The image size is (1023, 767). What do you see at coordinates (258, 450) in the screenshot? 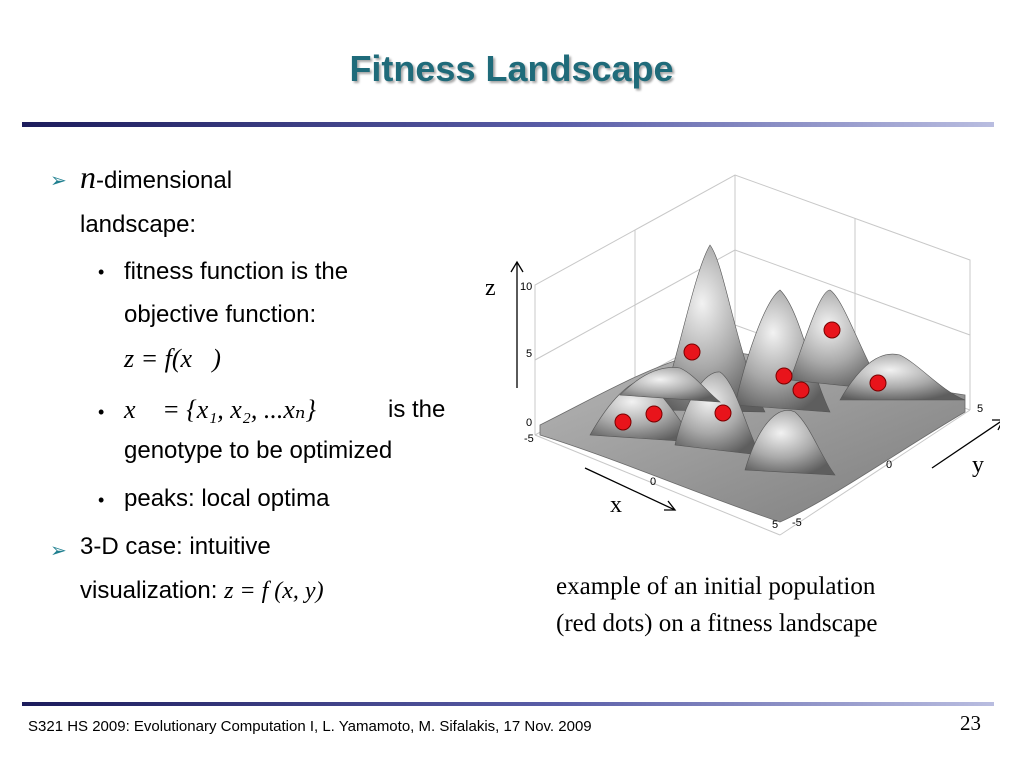
I see `sub-bullet-2-line-2: genotype to be optimized` at bounding box center [258, 450].